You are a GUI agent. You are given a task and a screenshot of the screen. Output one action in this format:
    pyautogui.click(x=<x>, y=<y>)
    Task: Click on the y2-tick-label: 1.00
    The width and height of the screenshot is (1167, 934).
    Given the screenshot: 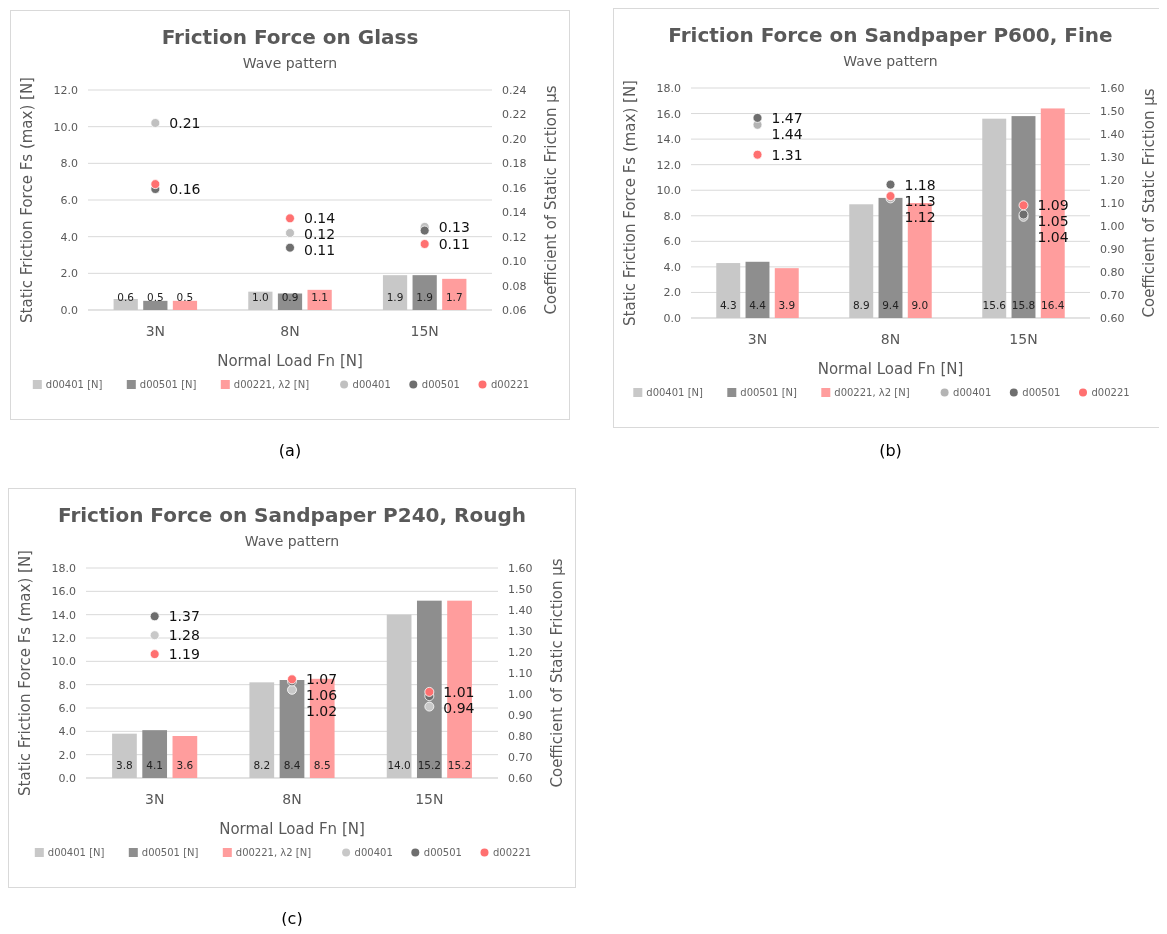 What is the action you would take?
    pyautogui.click(x=1112, y=226)
    